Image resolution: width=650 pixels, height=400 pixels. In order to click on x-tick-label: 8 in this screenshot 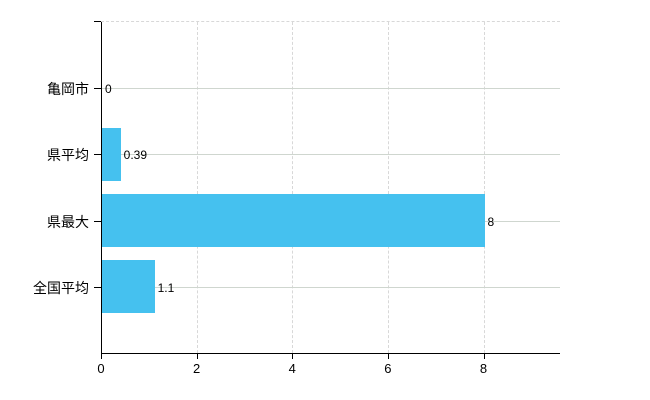, I will do `click(483, 368)`.